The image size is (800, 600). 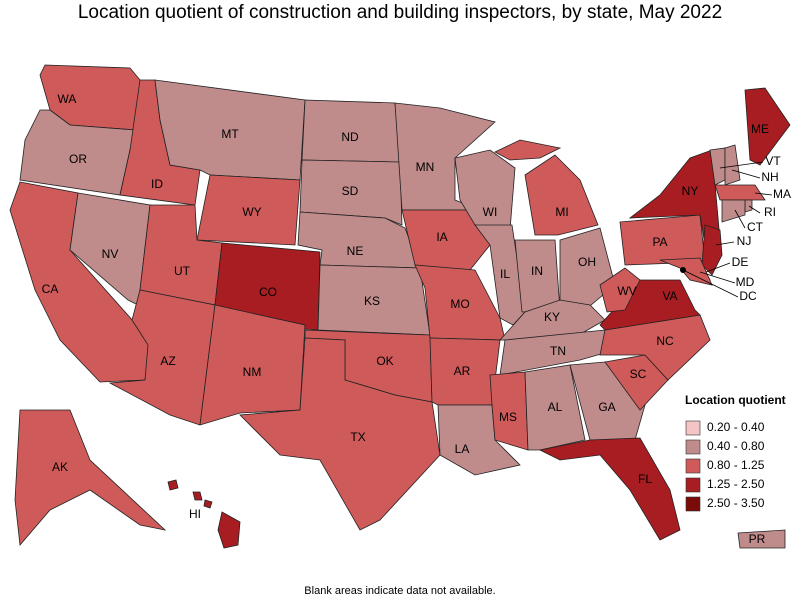 What do you see at coordinates (537, 271) in the screenshot?
I see `state-label: IN` at bounding box center [537, 271].